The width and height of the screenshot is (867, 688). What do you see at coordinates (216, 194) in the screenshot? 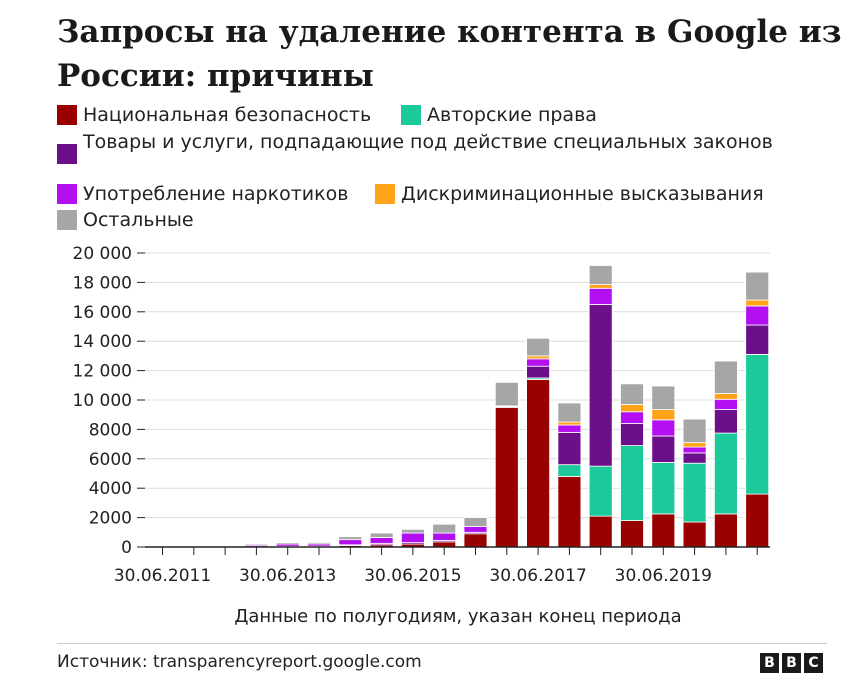
I see `legend-label-drugs: Употребление наркотиков` at bounding box center [216, 194].